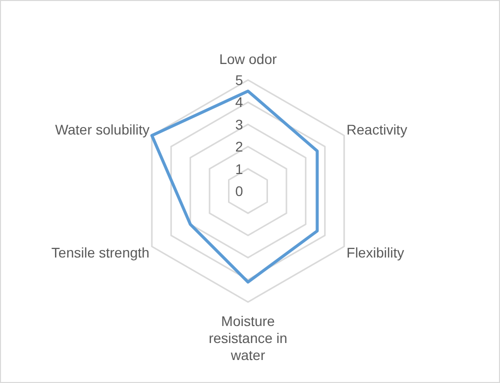 The height and width of the screenshot is (383, 500). Describe the element at coordinates (239, 146) in the screenshot. I see `y-tick-label: 2` at that location.